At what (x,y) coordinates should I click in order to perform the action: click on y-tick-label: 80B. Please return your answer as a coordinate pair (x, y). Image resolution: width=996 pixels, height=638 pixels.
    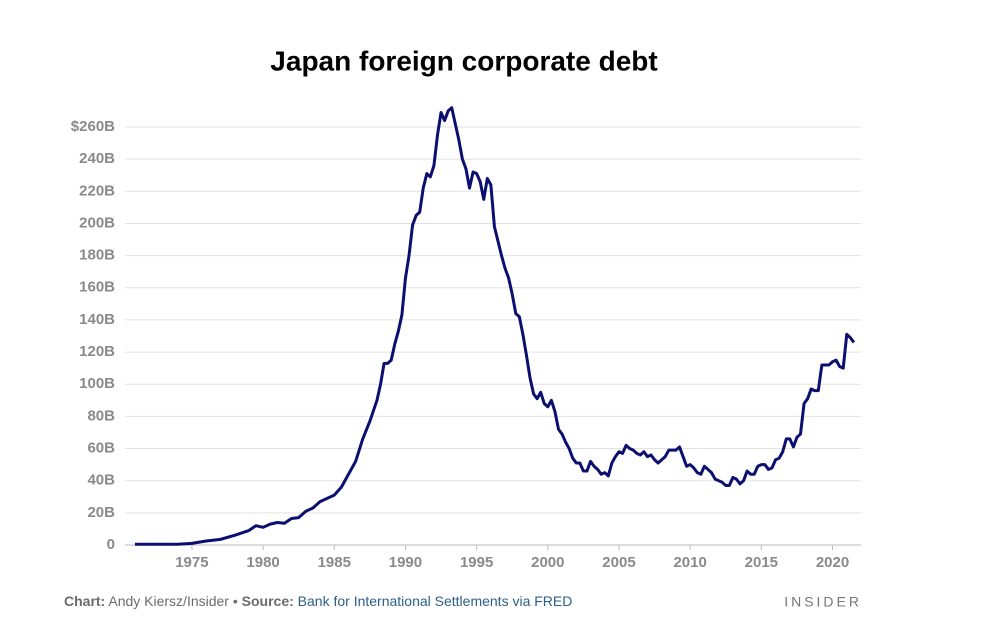
    Looking at the image, I should click on (101, 415).